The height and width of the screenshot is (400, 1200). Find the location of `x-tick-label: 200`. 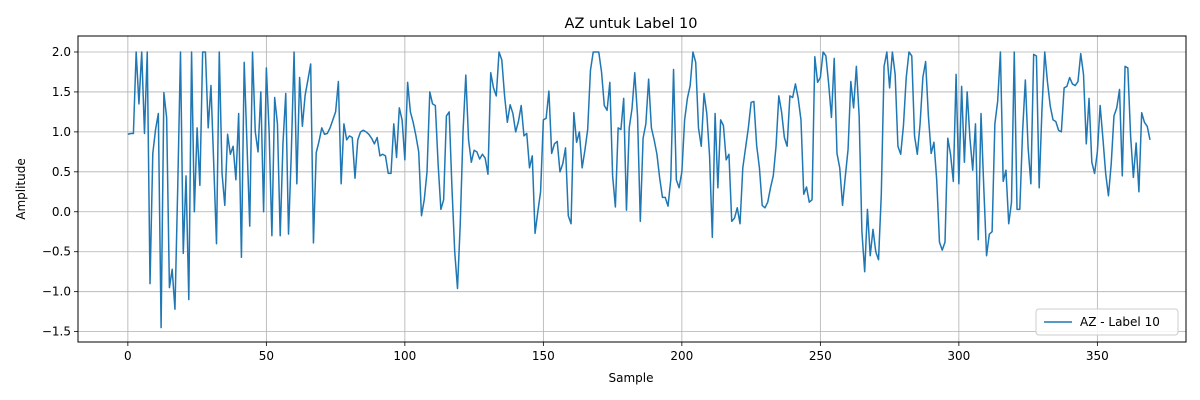

x-tick-label: 200 is located at coordinates (681, 356).